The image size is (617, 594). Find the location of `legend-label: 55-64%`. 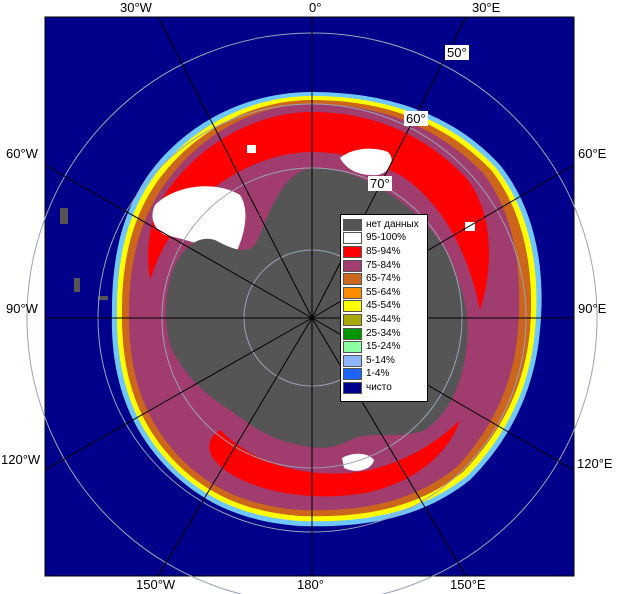

legend-label: 55-64% is located at coordinates (383, 292).